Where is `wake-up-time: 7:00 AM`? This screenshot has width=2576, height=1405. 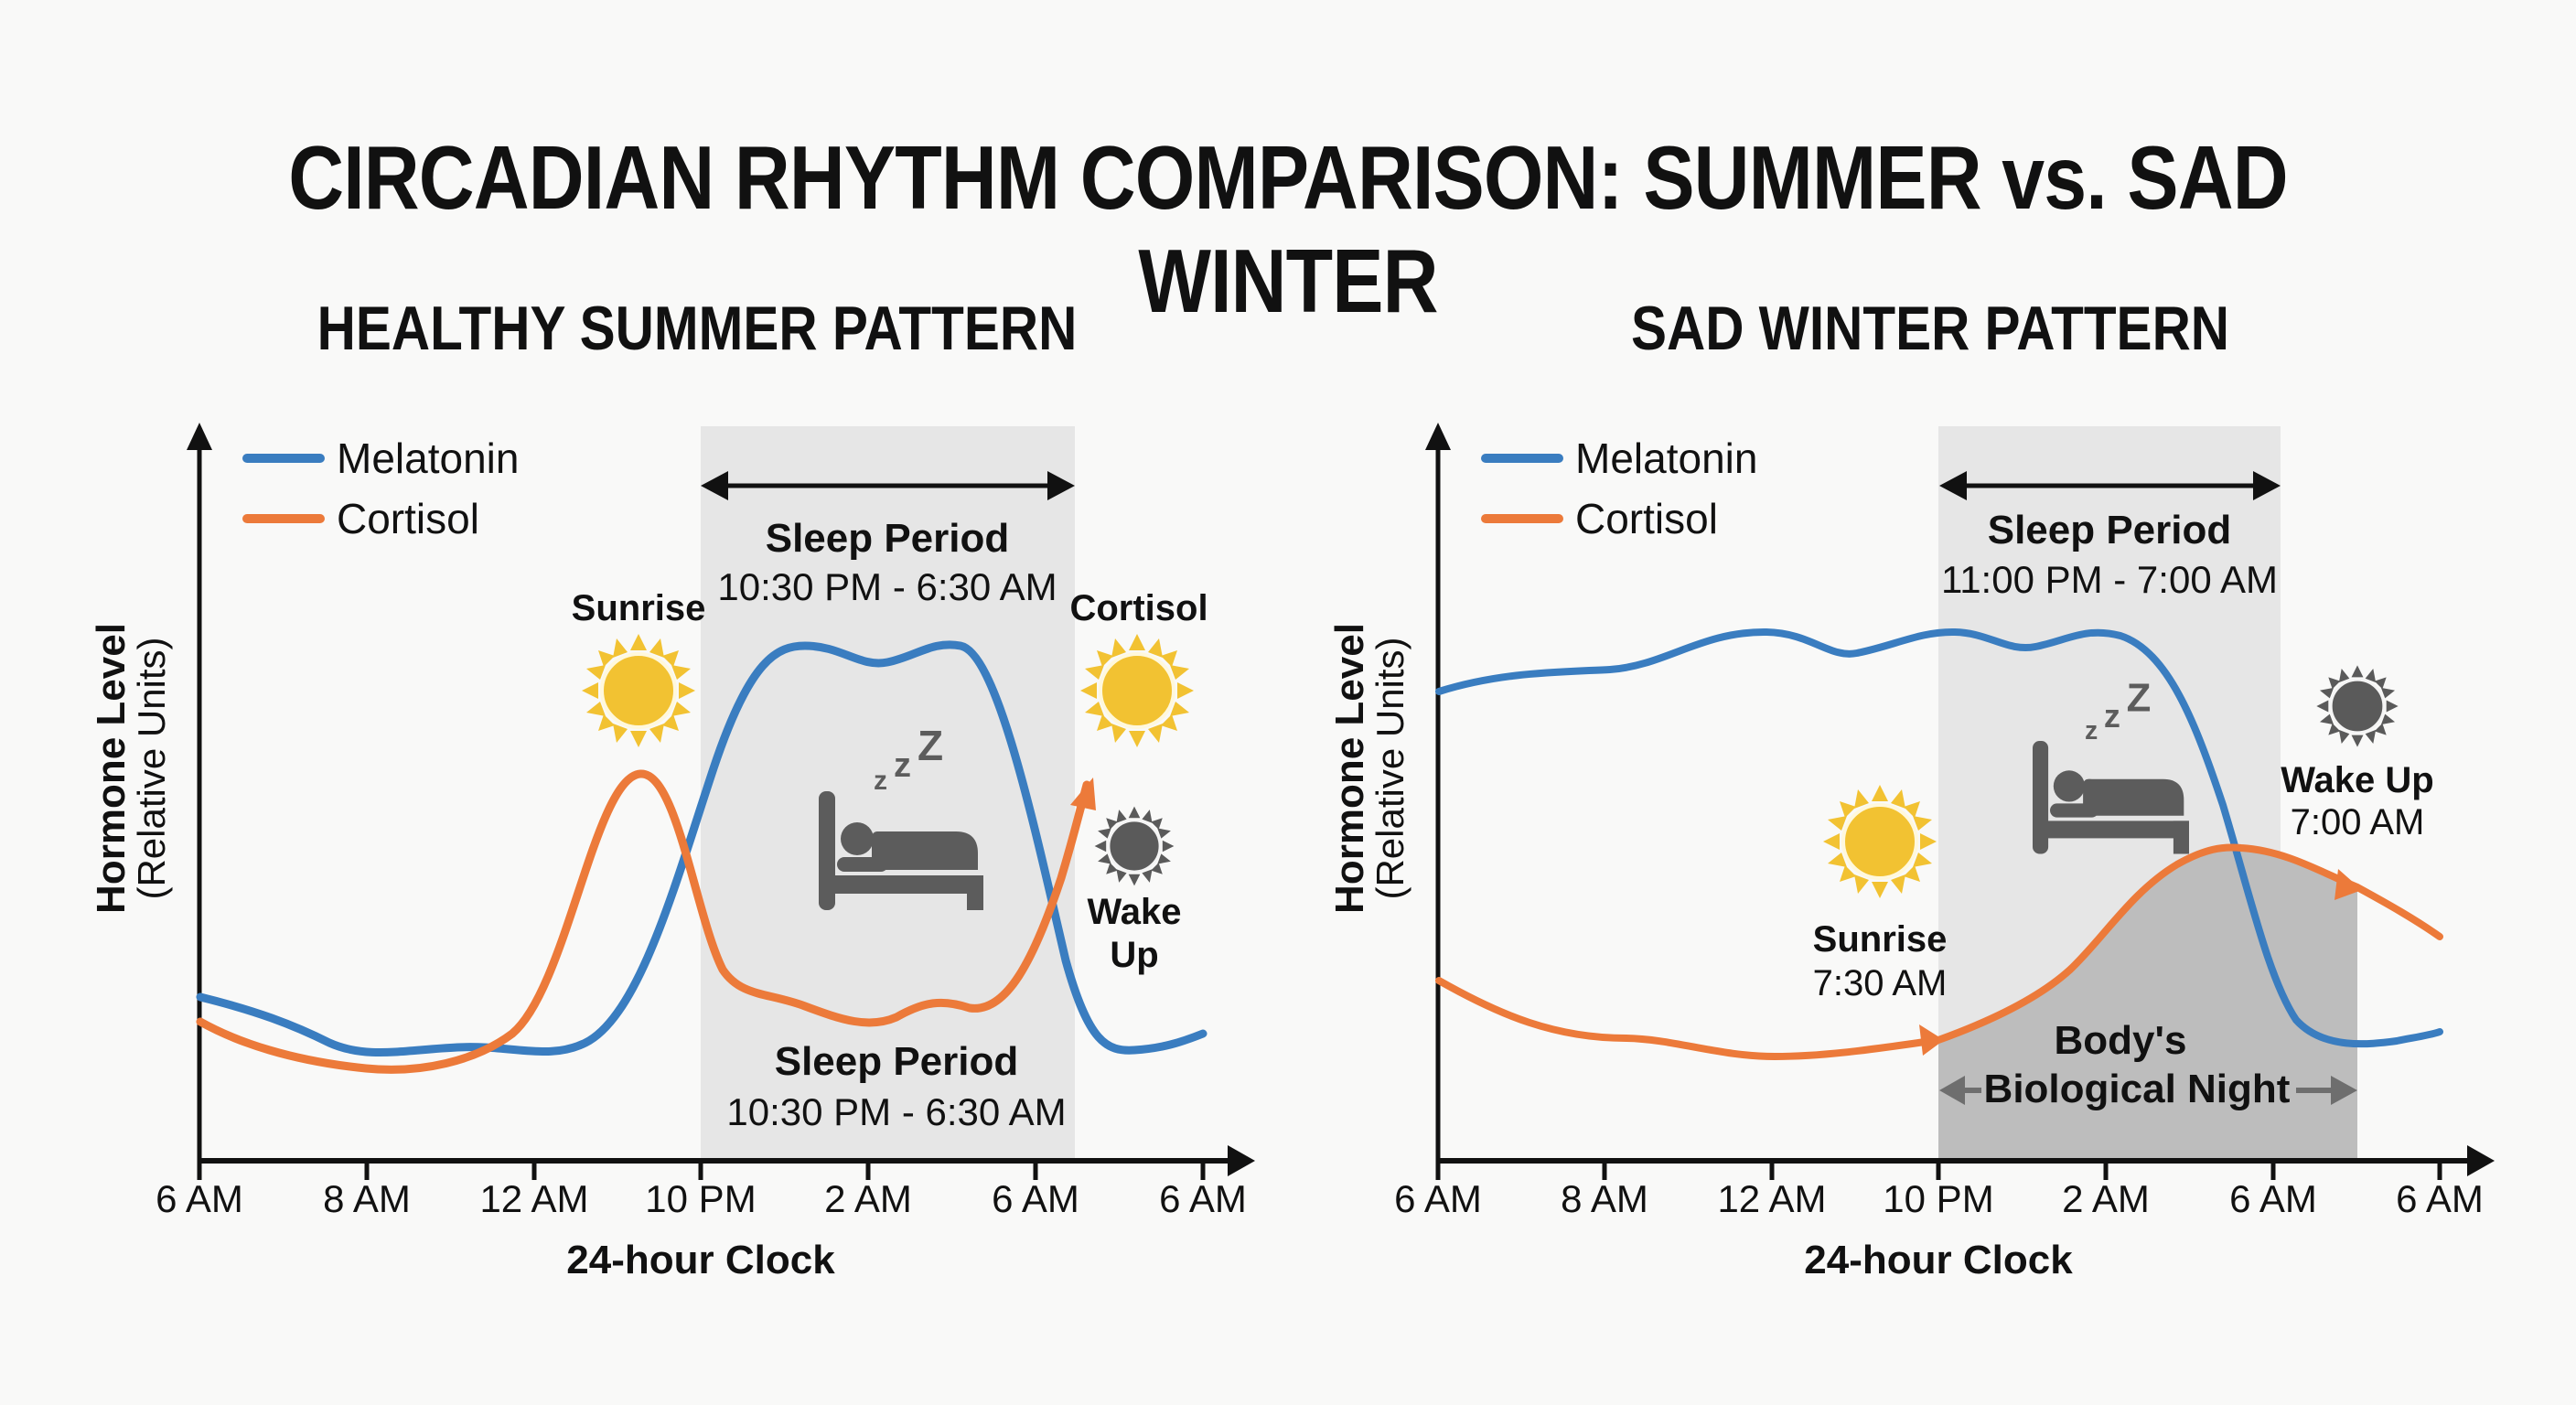
wake-up-time: 7:00 AM is located at coordinates (2358, 822).